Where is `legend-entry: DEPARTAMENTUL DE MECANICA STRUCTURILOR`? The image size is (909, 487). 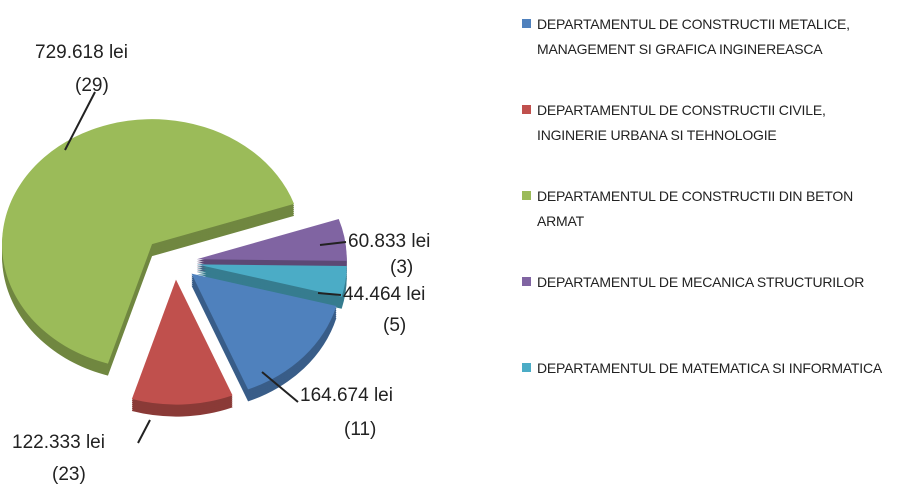
legend-entry: DEPARTAMENTUL DE MECANICA STRUCTURILOR is located at coordinates (702, 282).